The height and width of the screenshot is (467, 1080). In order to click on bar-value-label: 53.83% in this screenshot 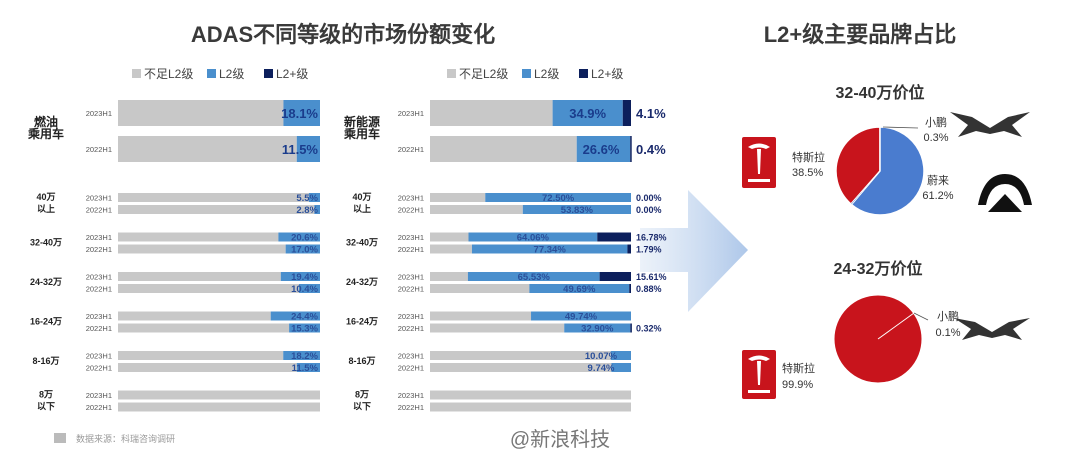, I will do `click(577, 210)`.